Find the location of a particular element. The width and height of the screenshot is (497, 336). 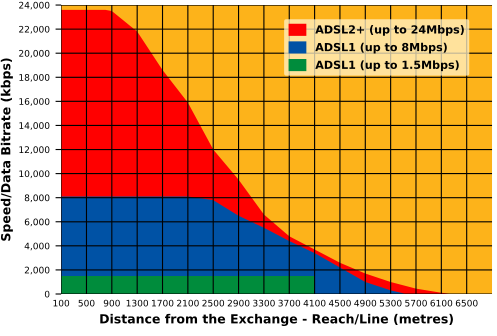

legend-label: ADSL1 (up to 8Mbps) is located at coordinates (381, 48).